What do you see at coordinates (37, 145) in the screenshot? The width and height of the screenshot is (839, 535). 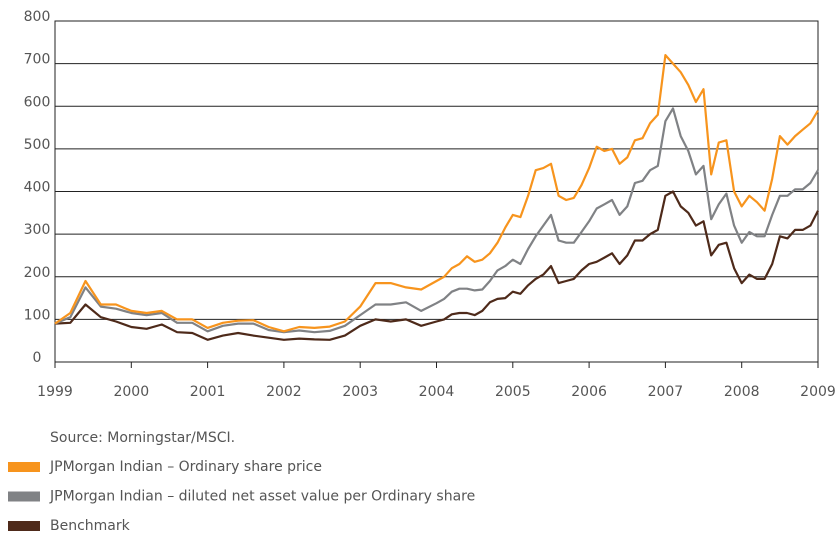 I see `y-tick-label: 500` at bounding box center [37, 145].